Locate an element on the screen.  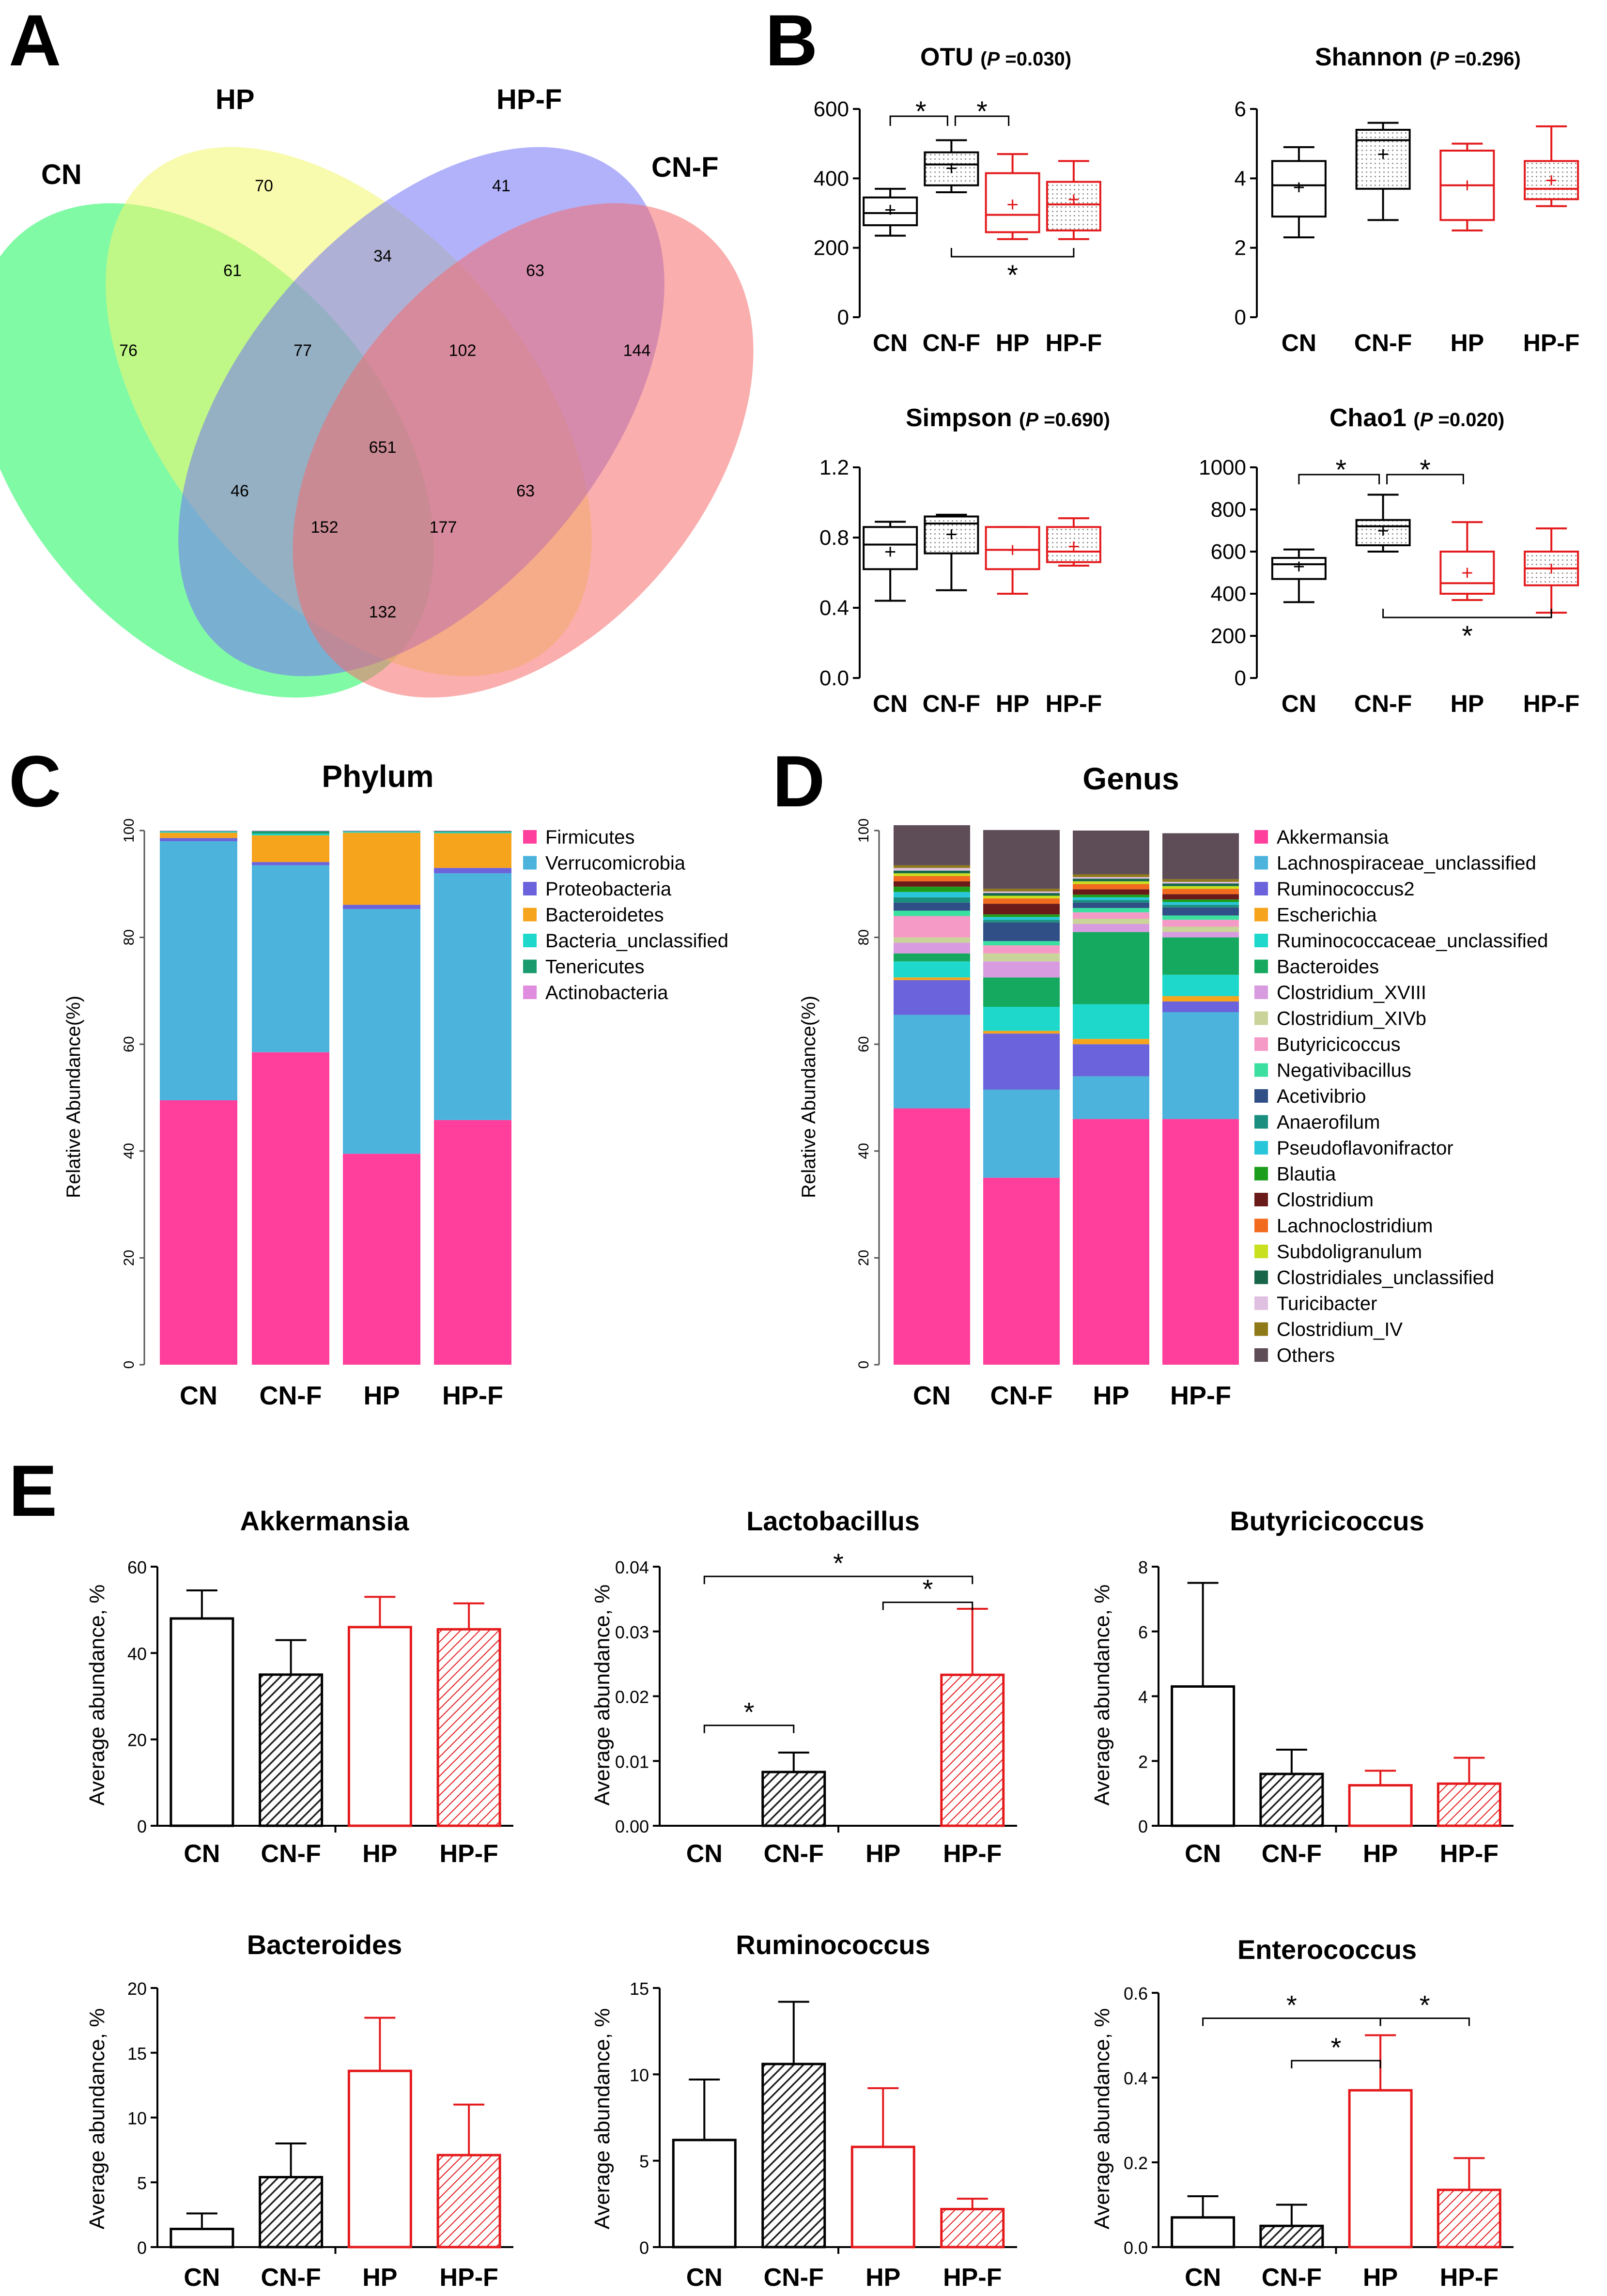
venn-region-cn-hpf: 46 is located at coordinates (240, 491).